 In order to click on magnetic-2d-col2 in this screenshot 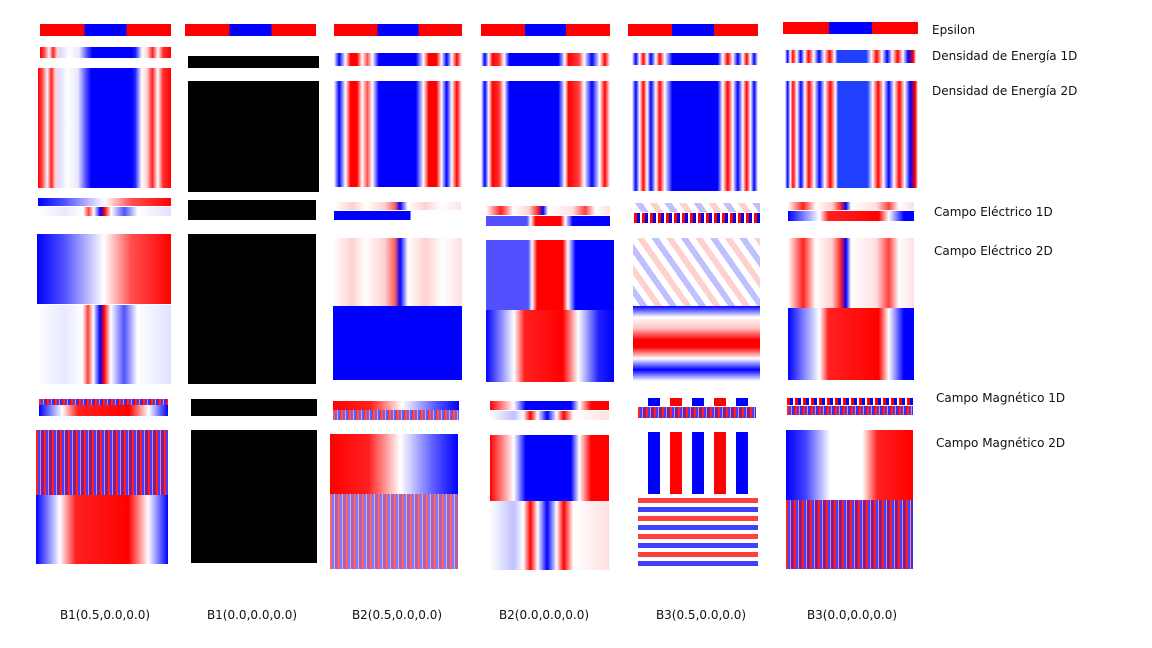, I will do `click(254, 496)`.